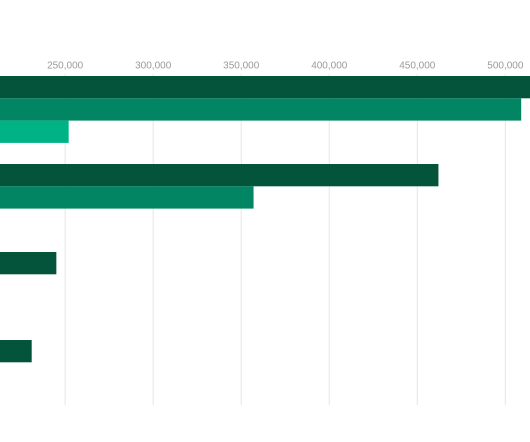 Image resolution: width=530 pixels, height=442 pixels. I want to click on x-tick-label: 350,000, so click(241, 66).